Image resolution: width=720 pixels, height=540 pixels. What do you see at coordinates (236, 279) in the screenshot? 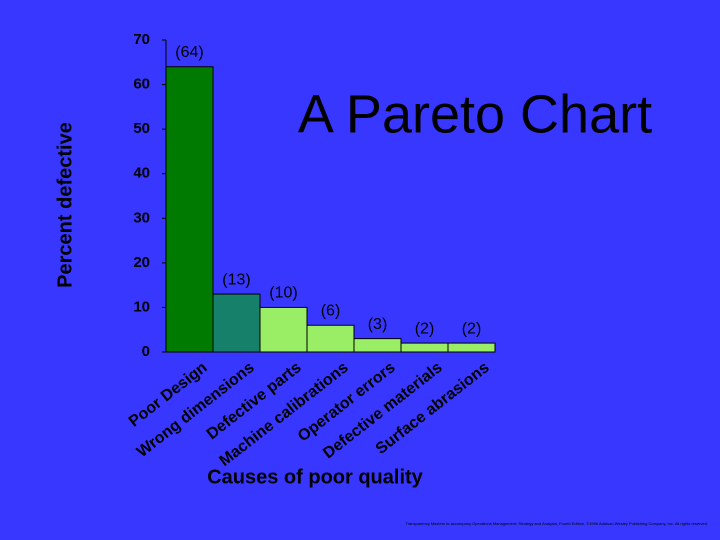
I see `value-label: (13)` at bounding box center [236, 279].